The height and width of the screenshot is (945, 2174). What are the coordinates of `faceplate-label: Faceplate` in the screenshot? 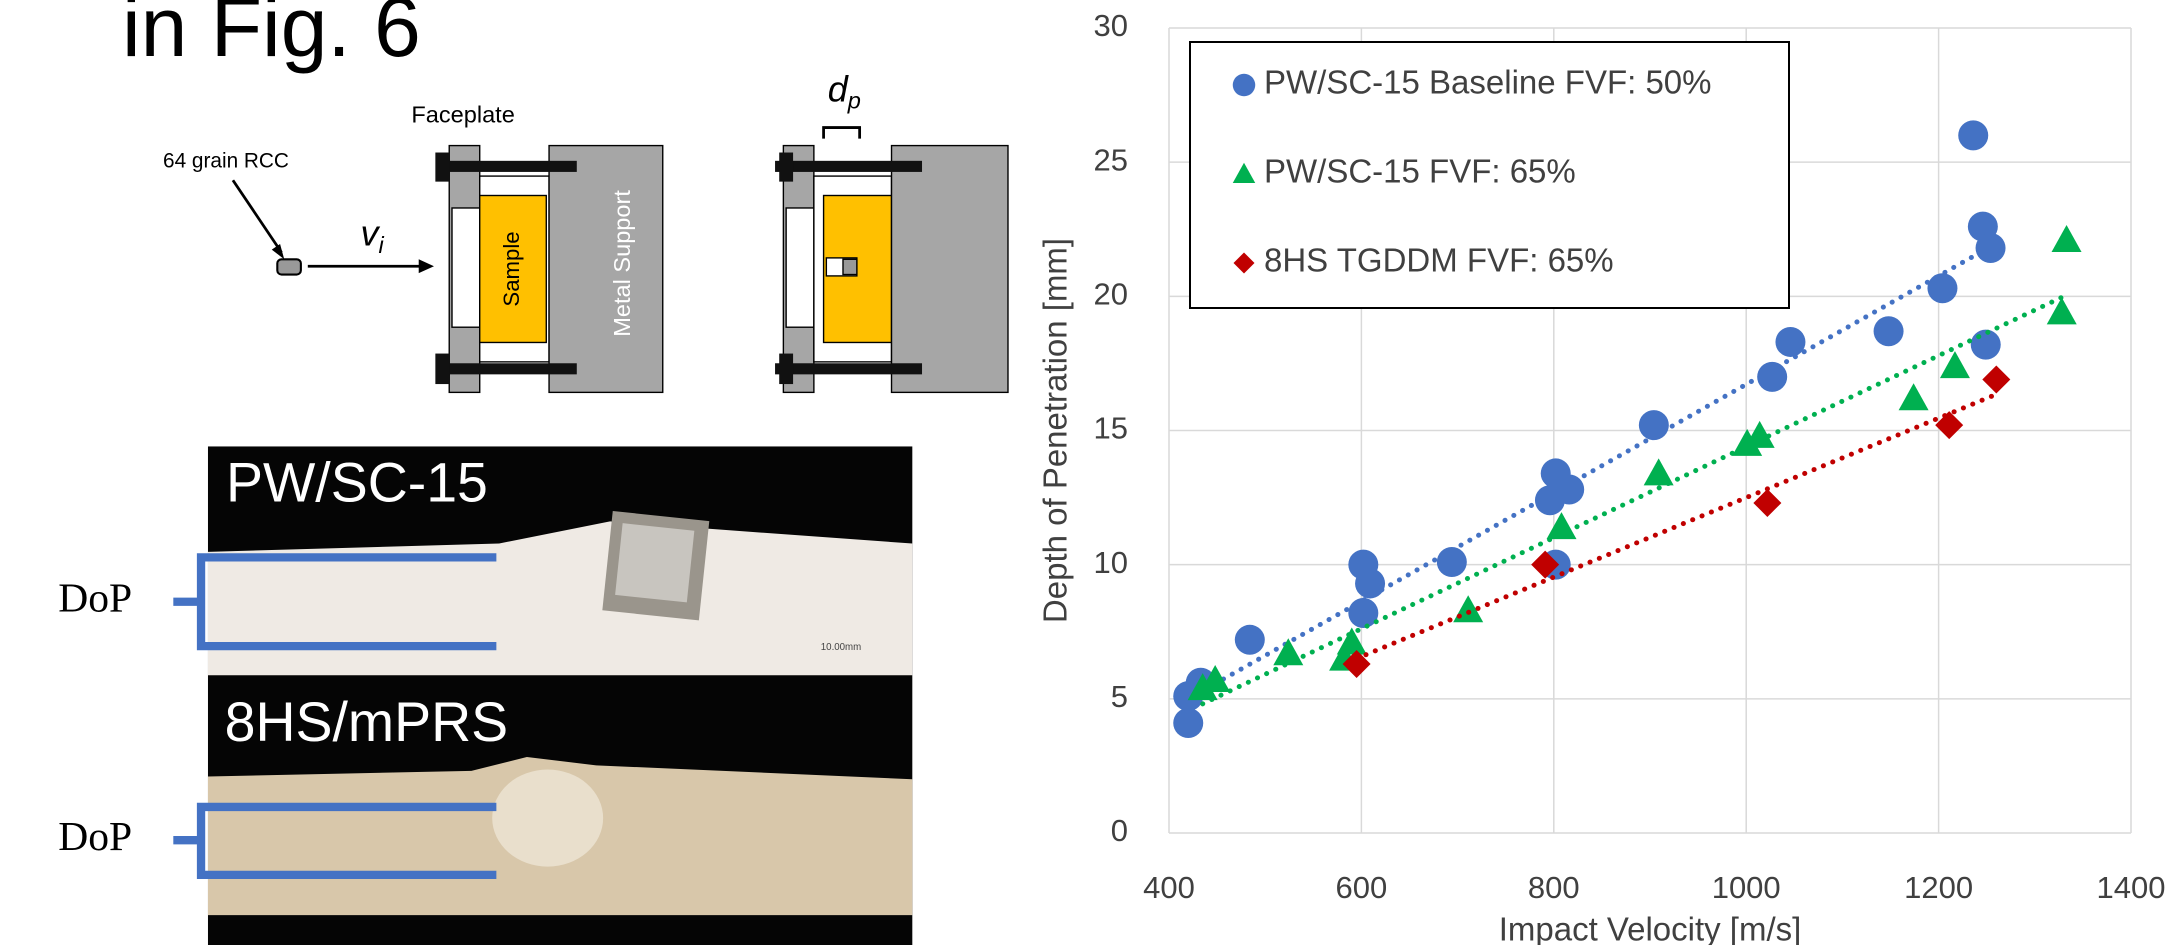 It's located at (462, 115).